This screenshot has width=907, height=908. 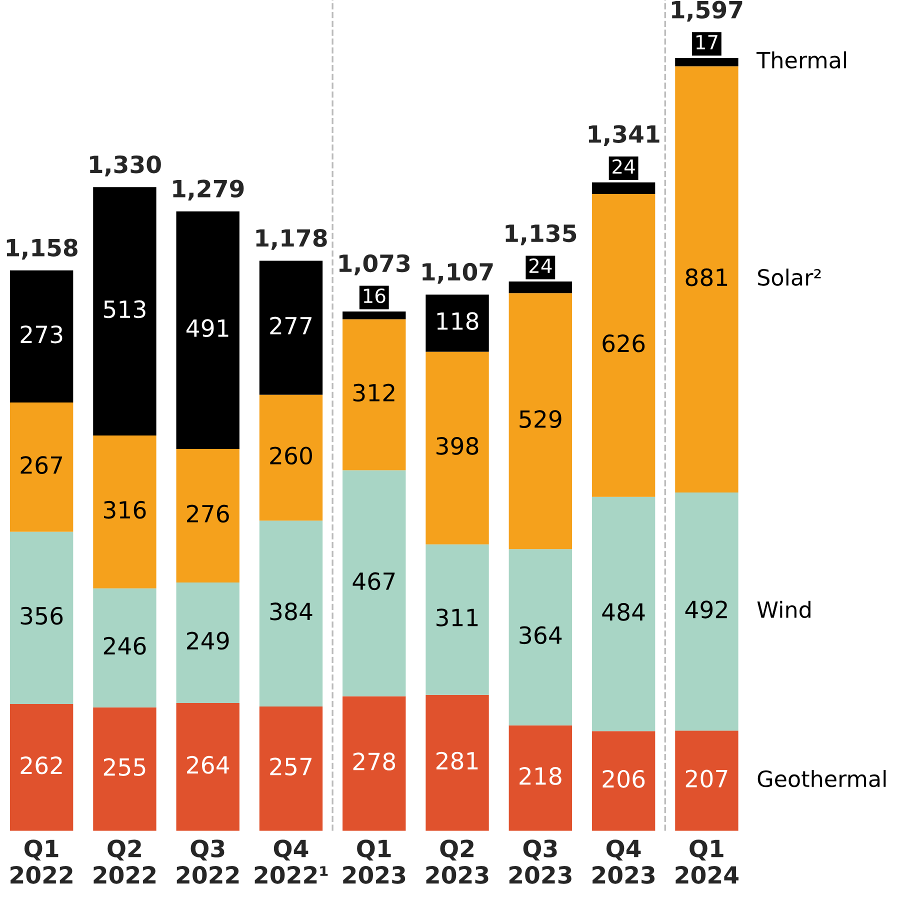 What do you see at coordinates (207, 862) in the screenshot?
I see `x-tick-label: Q3 2022` at bounding box center [207, 862].